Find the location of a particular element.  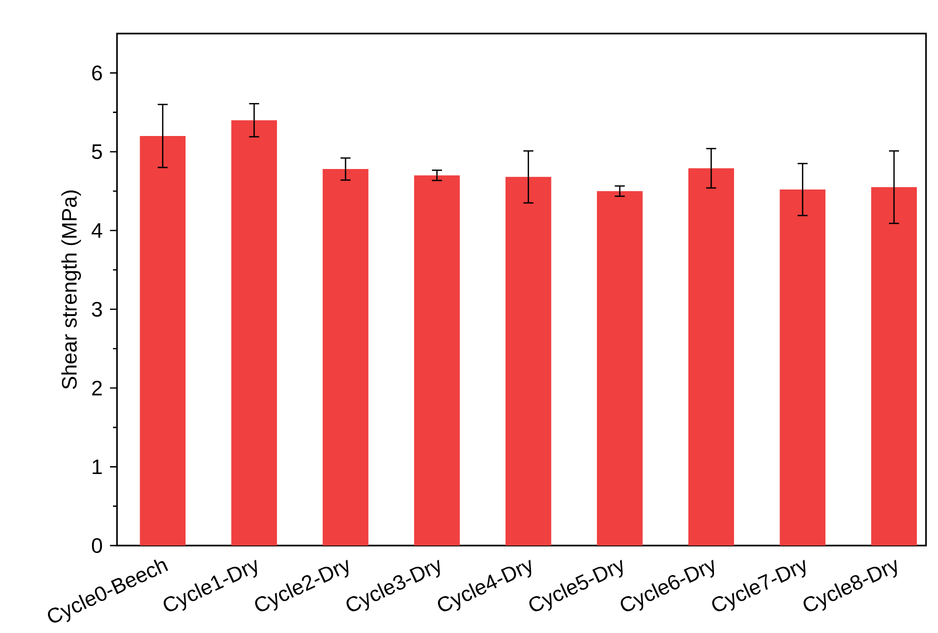

y-axis-title: Shear strength (MPa) is located at coordinates (71, 289).